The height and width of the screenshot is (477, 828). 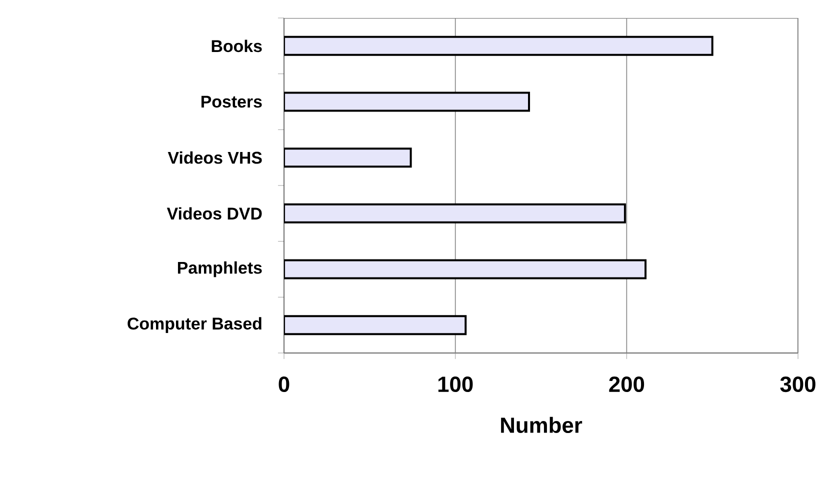 What do you see at coordinates (214, 213) in the screenshot?
I see `y-tick-label: Videos DVD` at bounding box center [214, 213].